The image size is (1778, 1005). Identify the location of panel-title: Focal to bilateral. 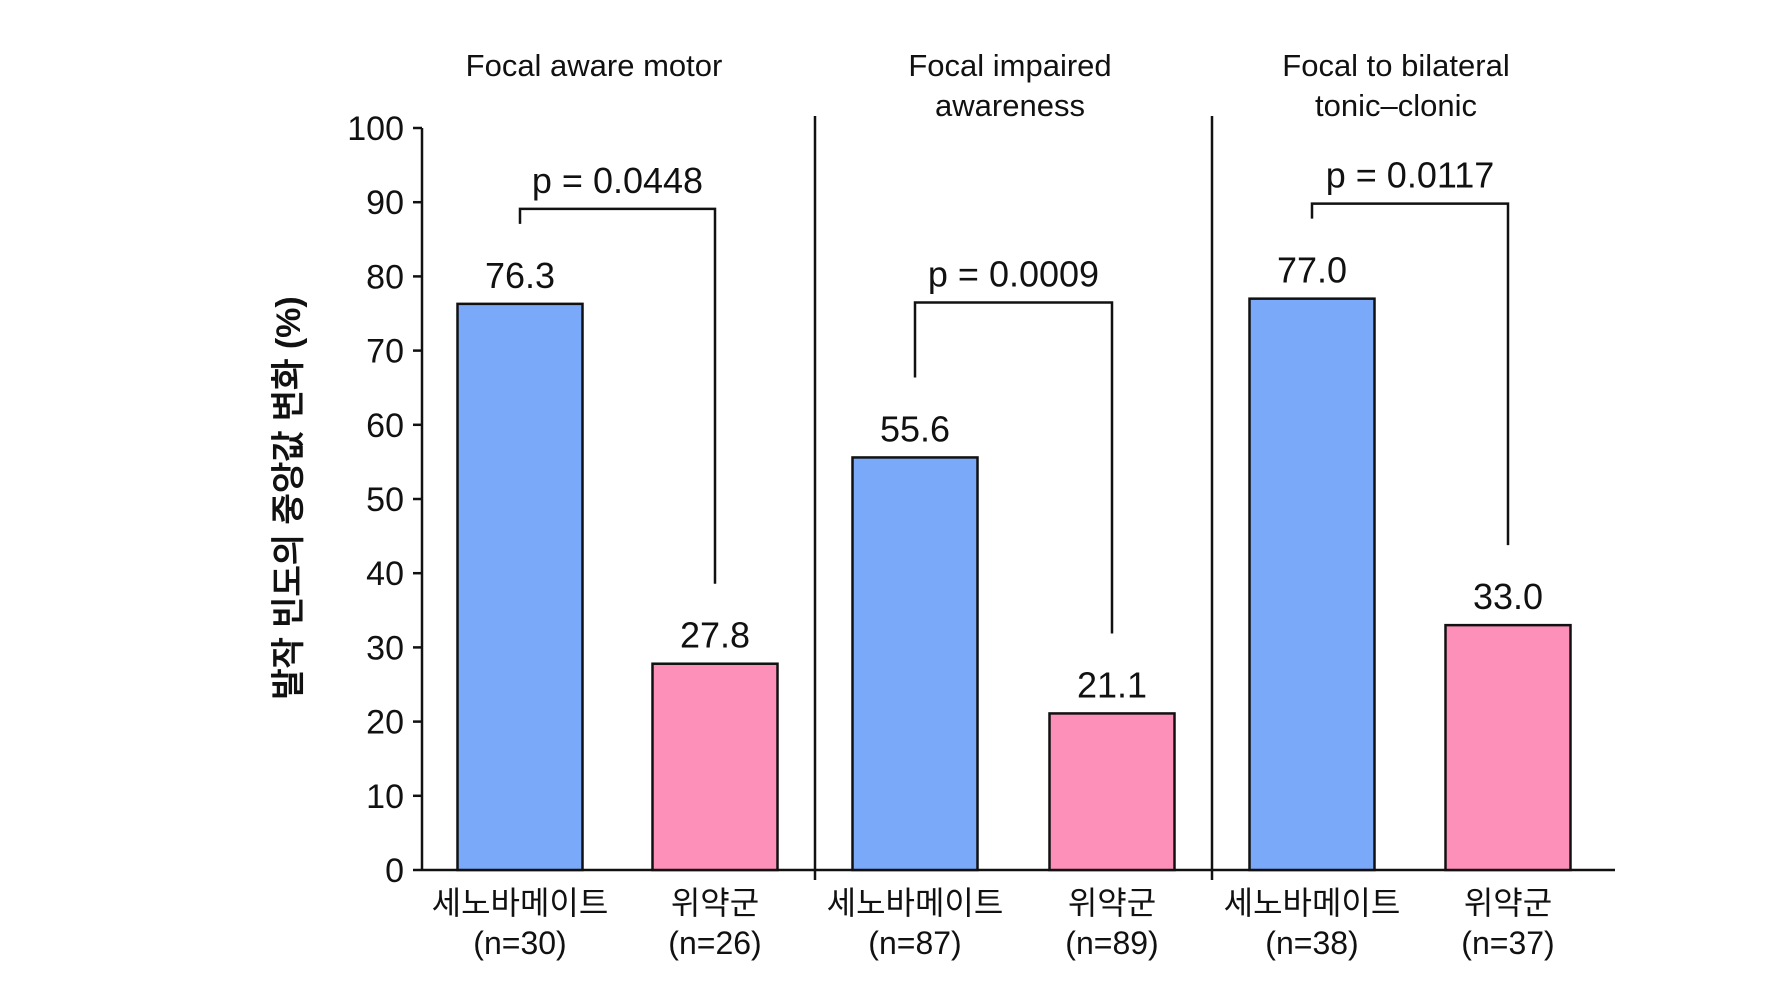
(1395, 65).